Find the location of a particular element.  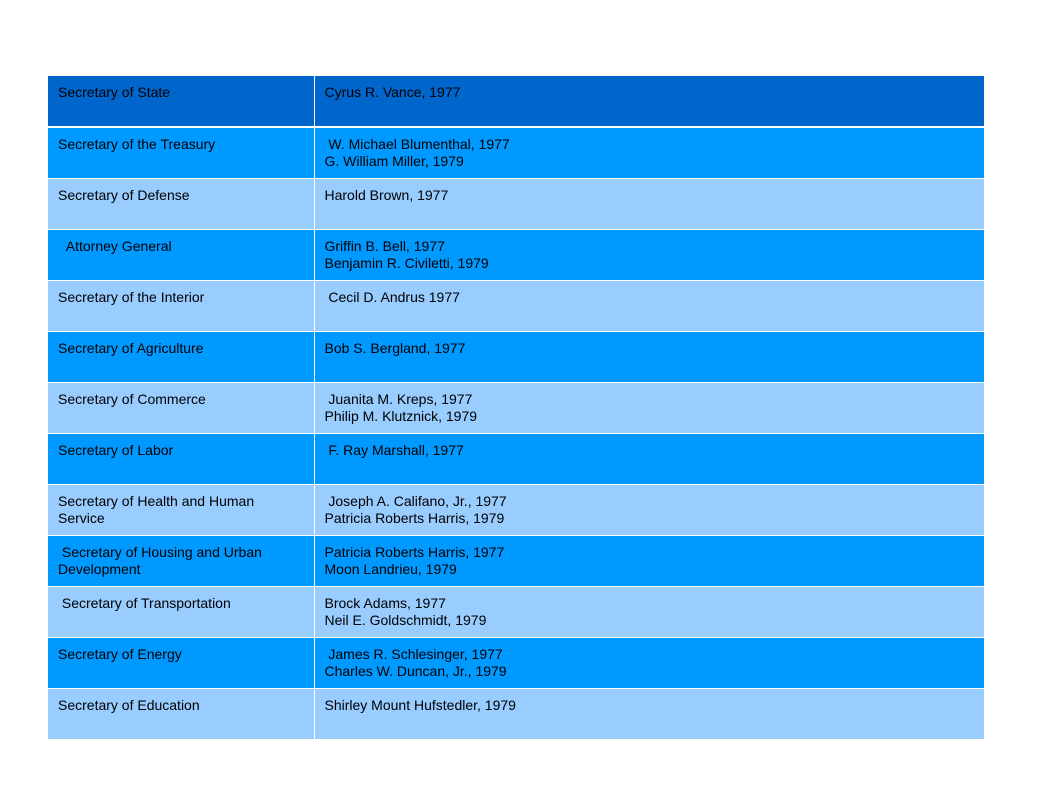

office-cell: Secretary of Labor is located at coordinates (181, 459).